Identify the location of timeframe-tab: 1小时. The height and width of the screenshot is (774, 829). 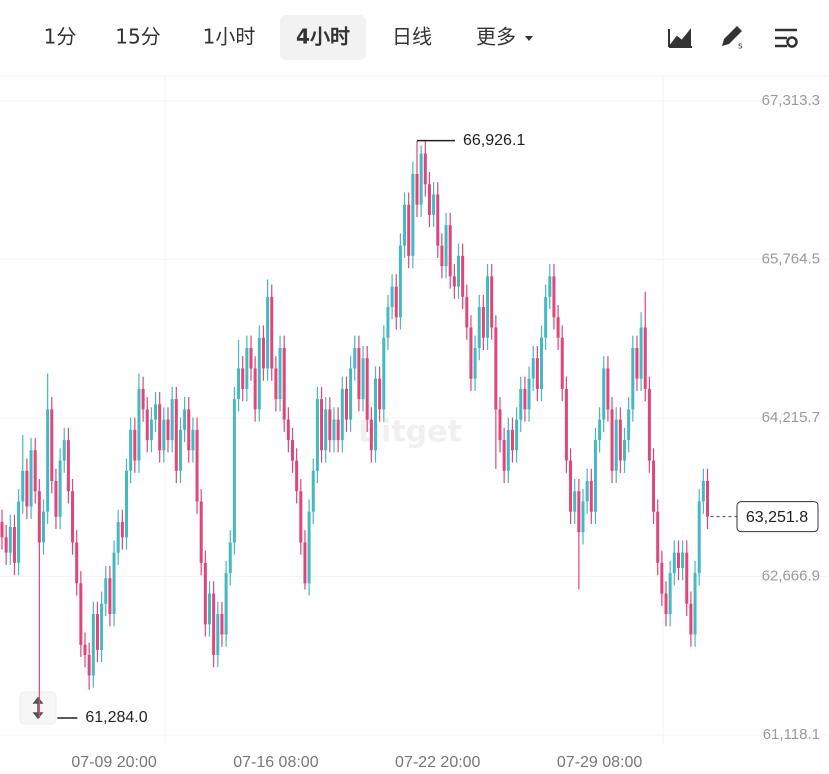
(229, 37).